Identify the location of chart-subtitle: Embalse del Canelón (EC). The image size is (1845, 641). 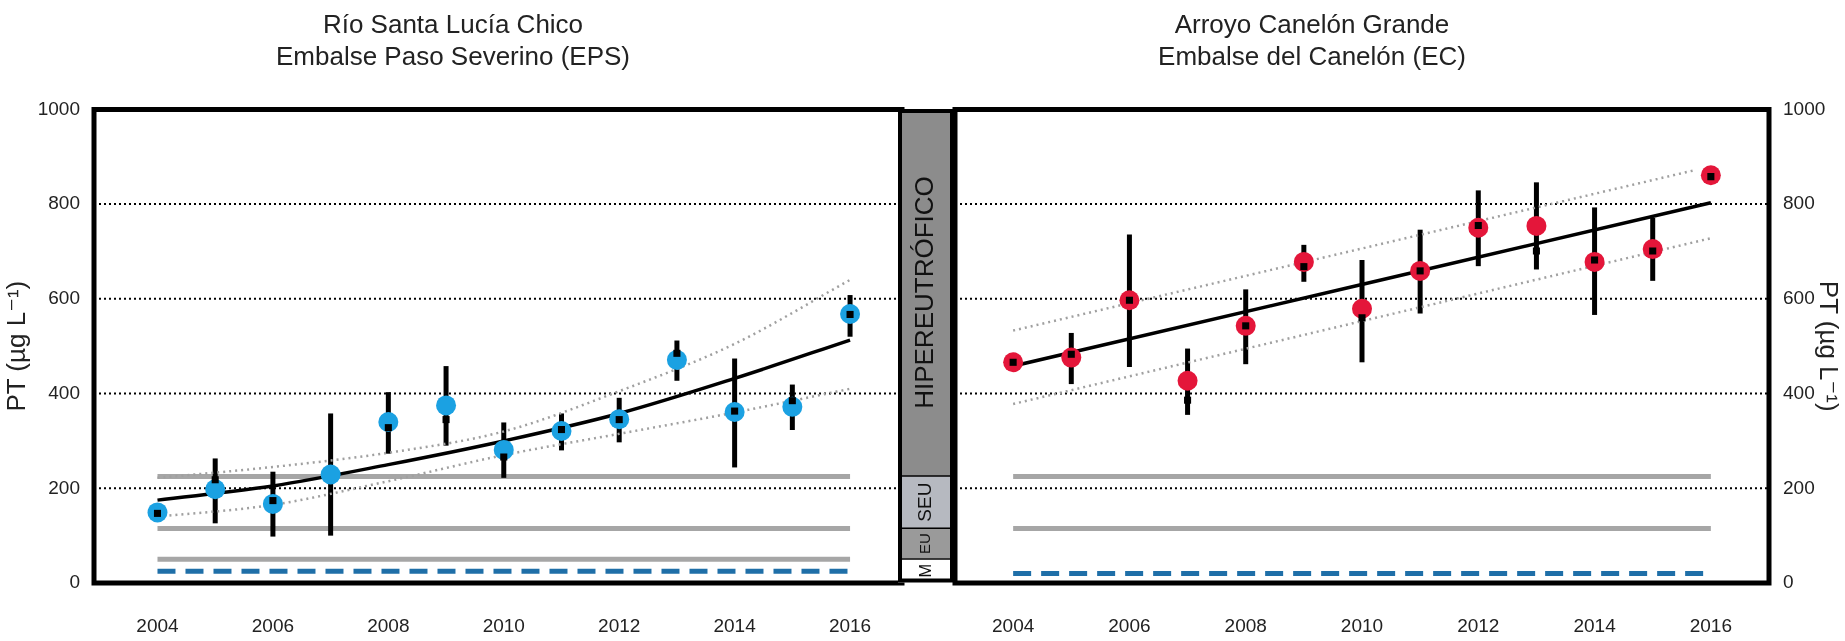
(1312, 56).